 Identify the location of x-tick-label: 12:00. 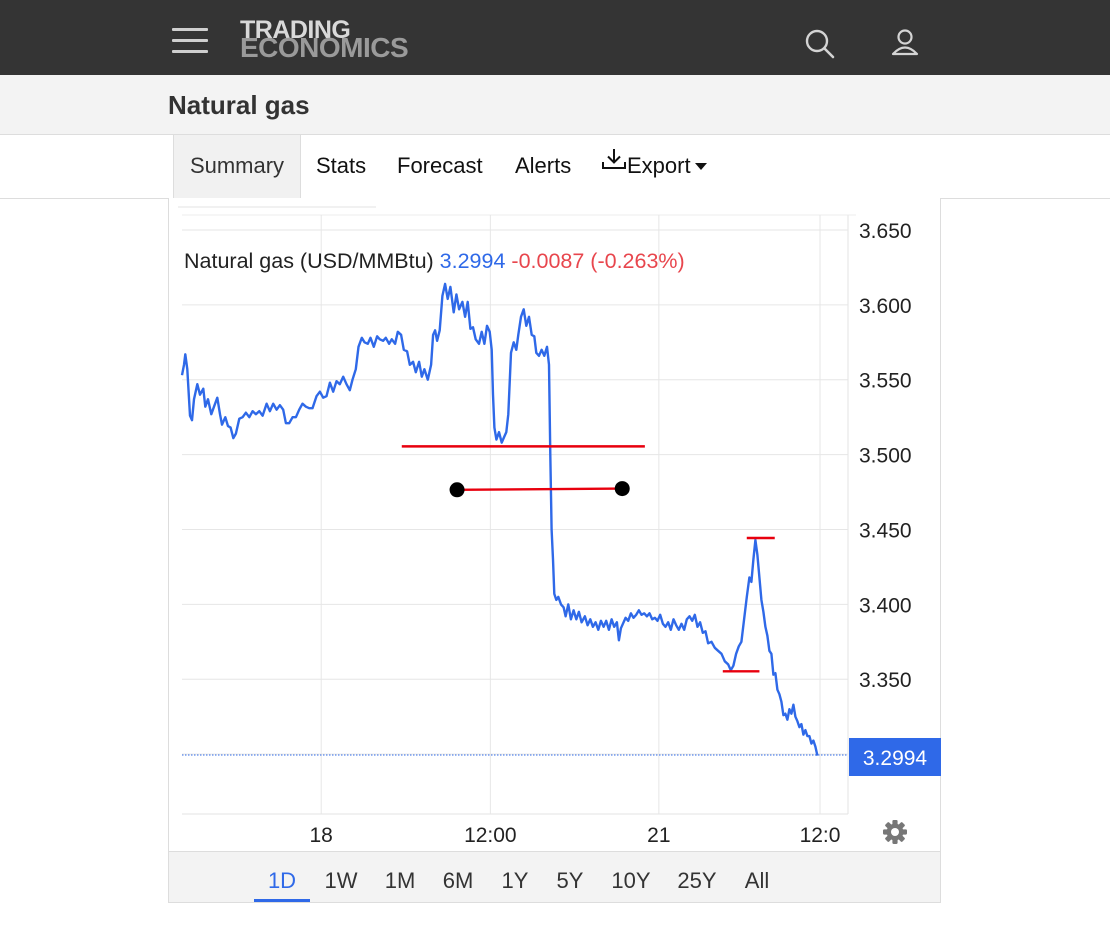
(490, 835).